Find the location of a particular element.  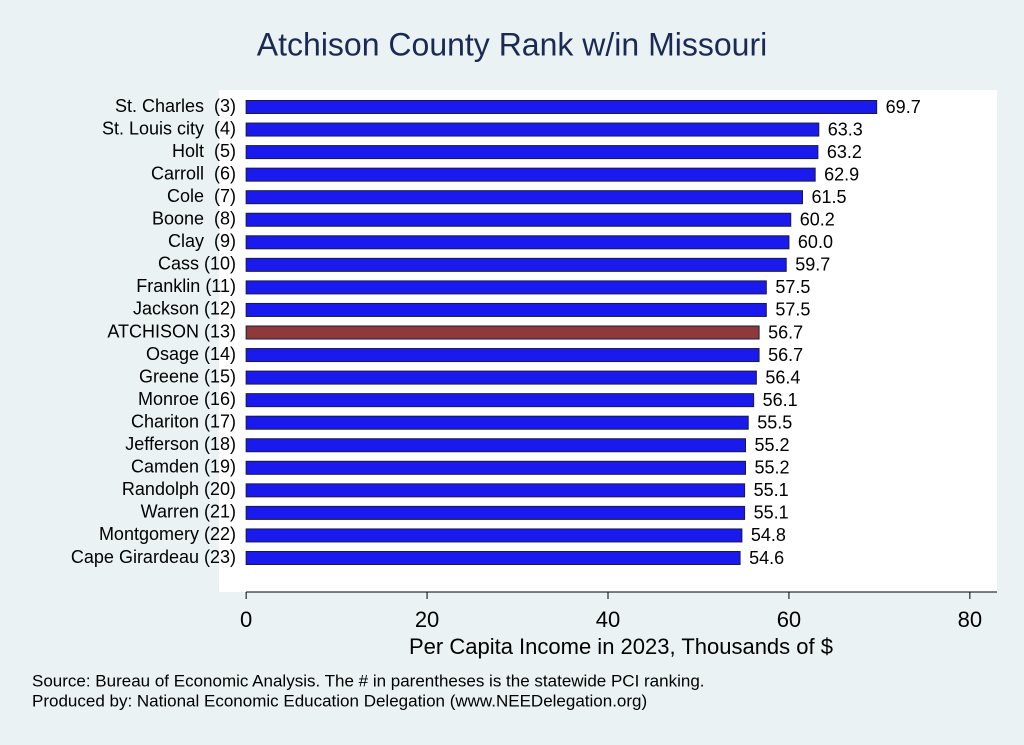

y-tick-label: Clay (9) is located at coordinates (202, 241).